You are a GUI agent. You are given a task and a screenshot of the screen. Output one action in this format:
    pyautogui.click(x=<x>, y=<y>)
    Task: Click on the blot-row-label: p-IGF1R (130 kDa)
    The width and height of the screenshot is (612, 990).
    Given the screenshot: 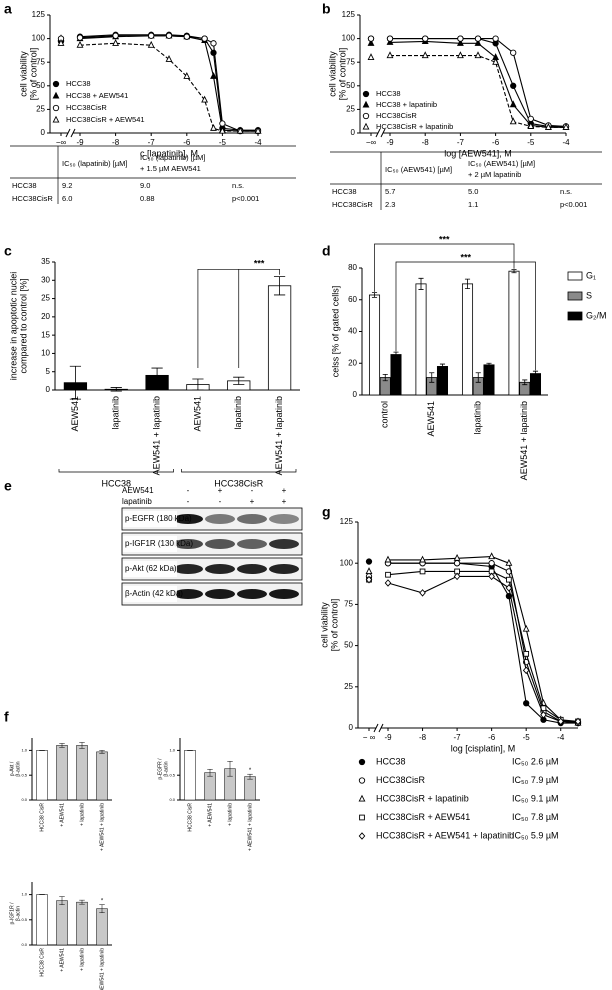 What is the action you would take?
    pyautogui.click(x=159, y=543)
    